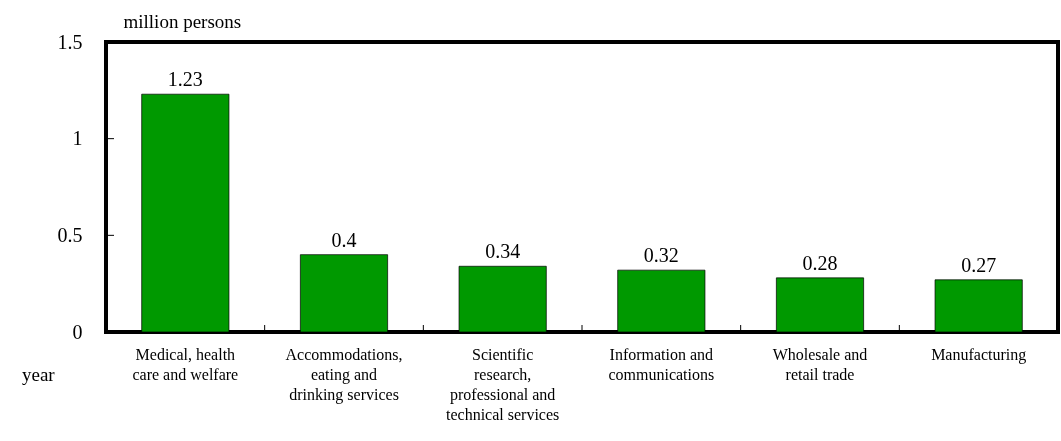 Image resolution: width=1061 pixels, height=441 pixels. Describe the element at coordinates (820, 364) in the screenshot. I see `x-tick-label: Wholesale and retail trade` at that location.